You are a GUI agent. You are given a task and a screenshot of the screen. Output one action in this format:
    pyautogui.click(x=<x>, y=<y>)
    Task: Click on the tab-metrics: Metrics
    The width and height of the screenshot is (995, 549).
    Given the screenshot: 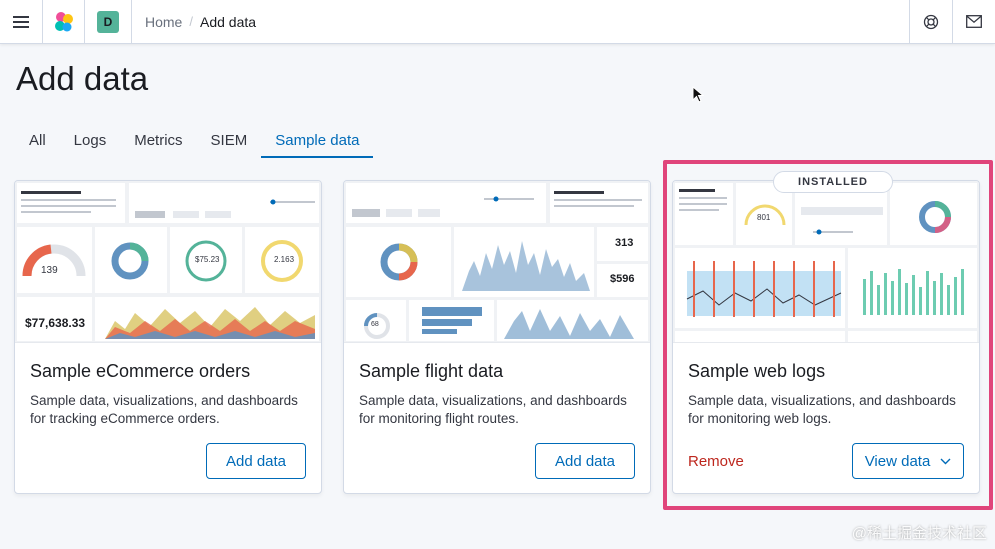 What is the action you would take?
    pyautogui.click(x=158, y=140)
    